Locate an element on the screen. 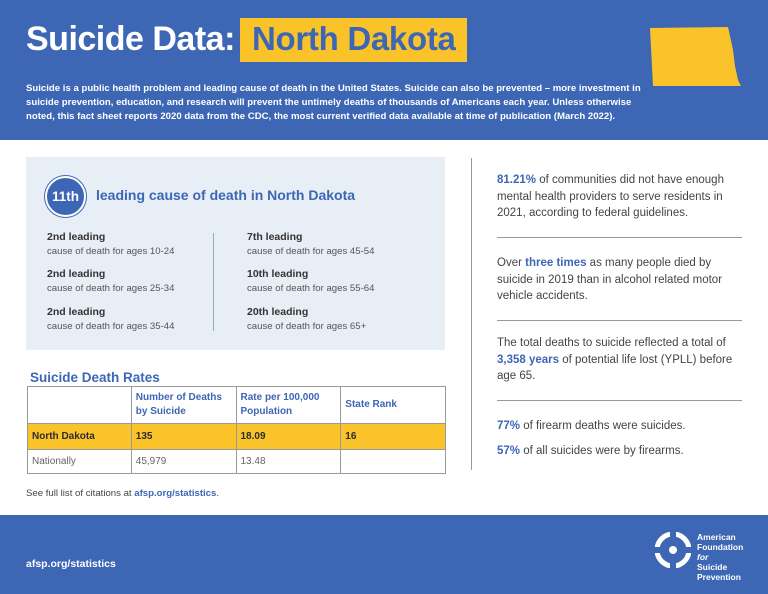  page-title: Suicide Data: is located at coordinates (130, 39).